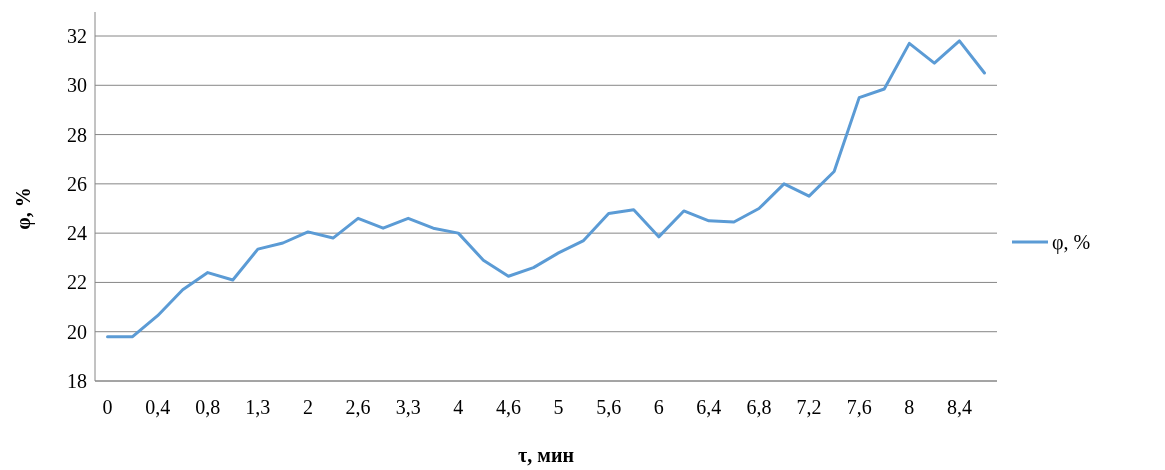  What do you see at coordinates (358, 407) in the screenshot?
I see `x-tick-label: 2,6` at bounding box center [358, 407].